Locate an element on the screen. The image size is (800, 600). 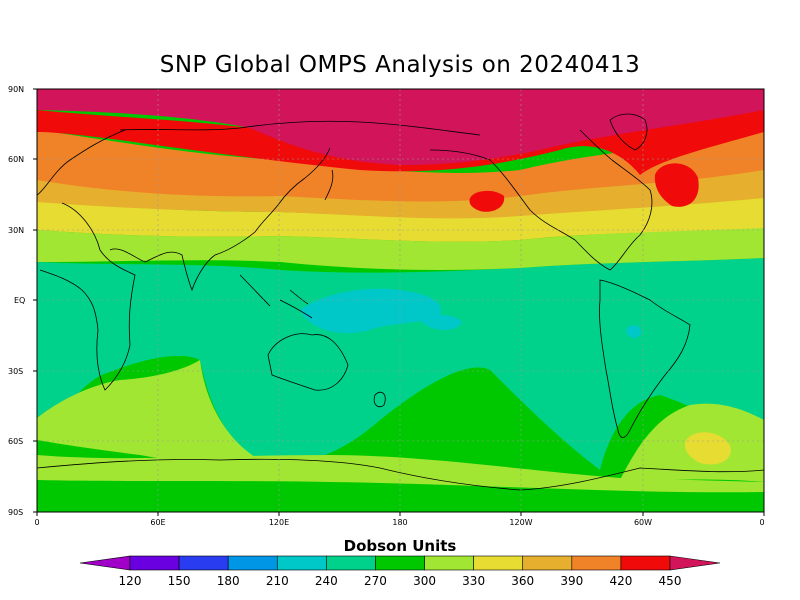
y-tick-label: 30N is located at coordinates (16, 230).